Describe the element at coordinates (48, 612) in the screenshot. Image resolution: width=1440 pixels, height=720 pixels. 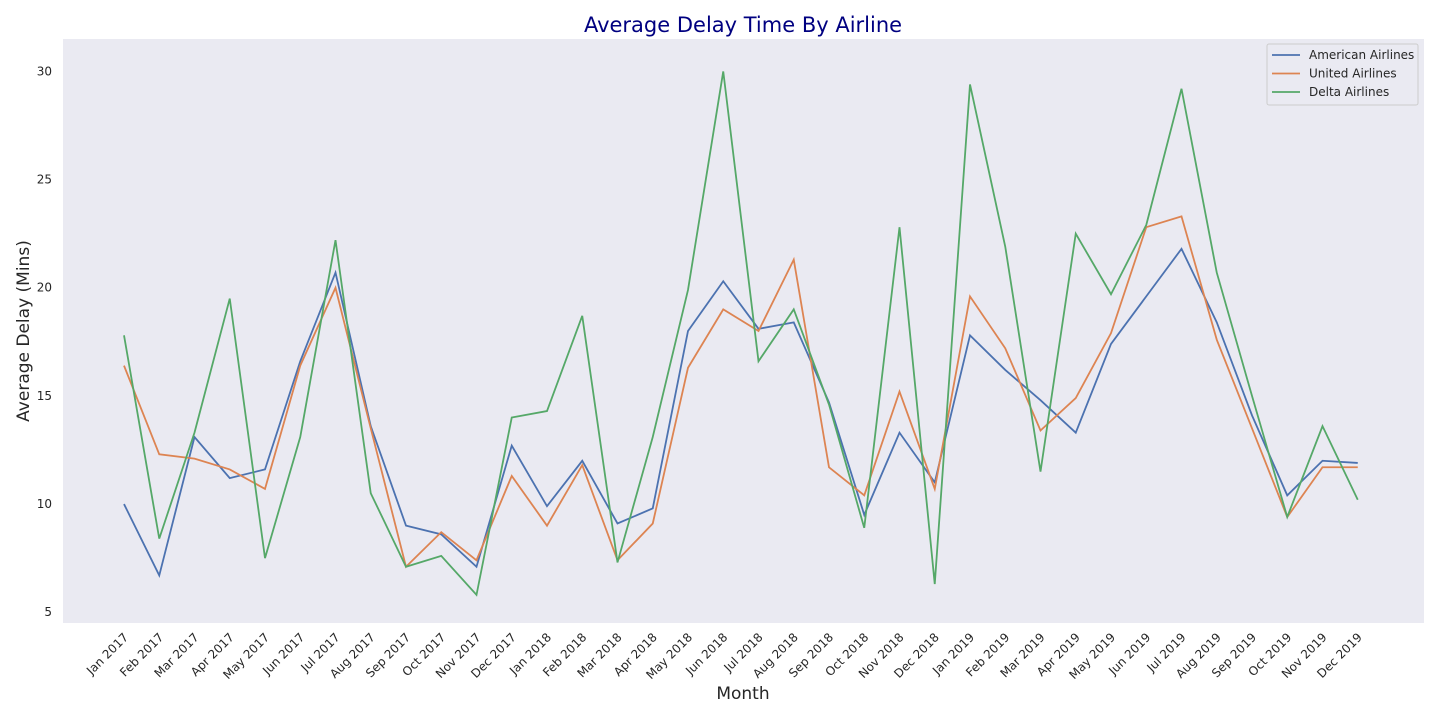
I see `y-tick-label: 5` at that location.